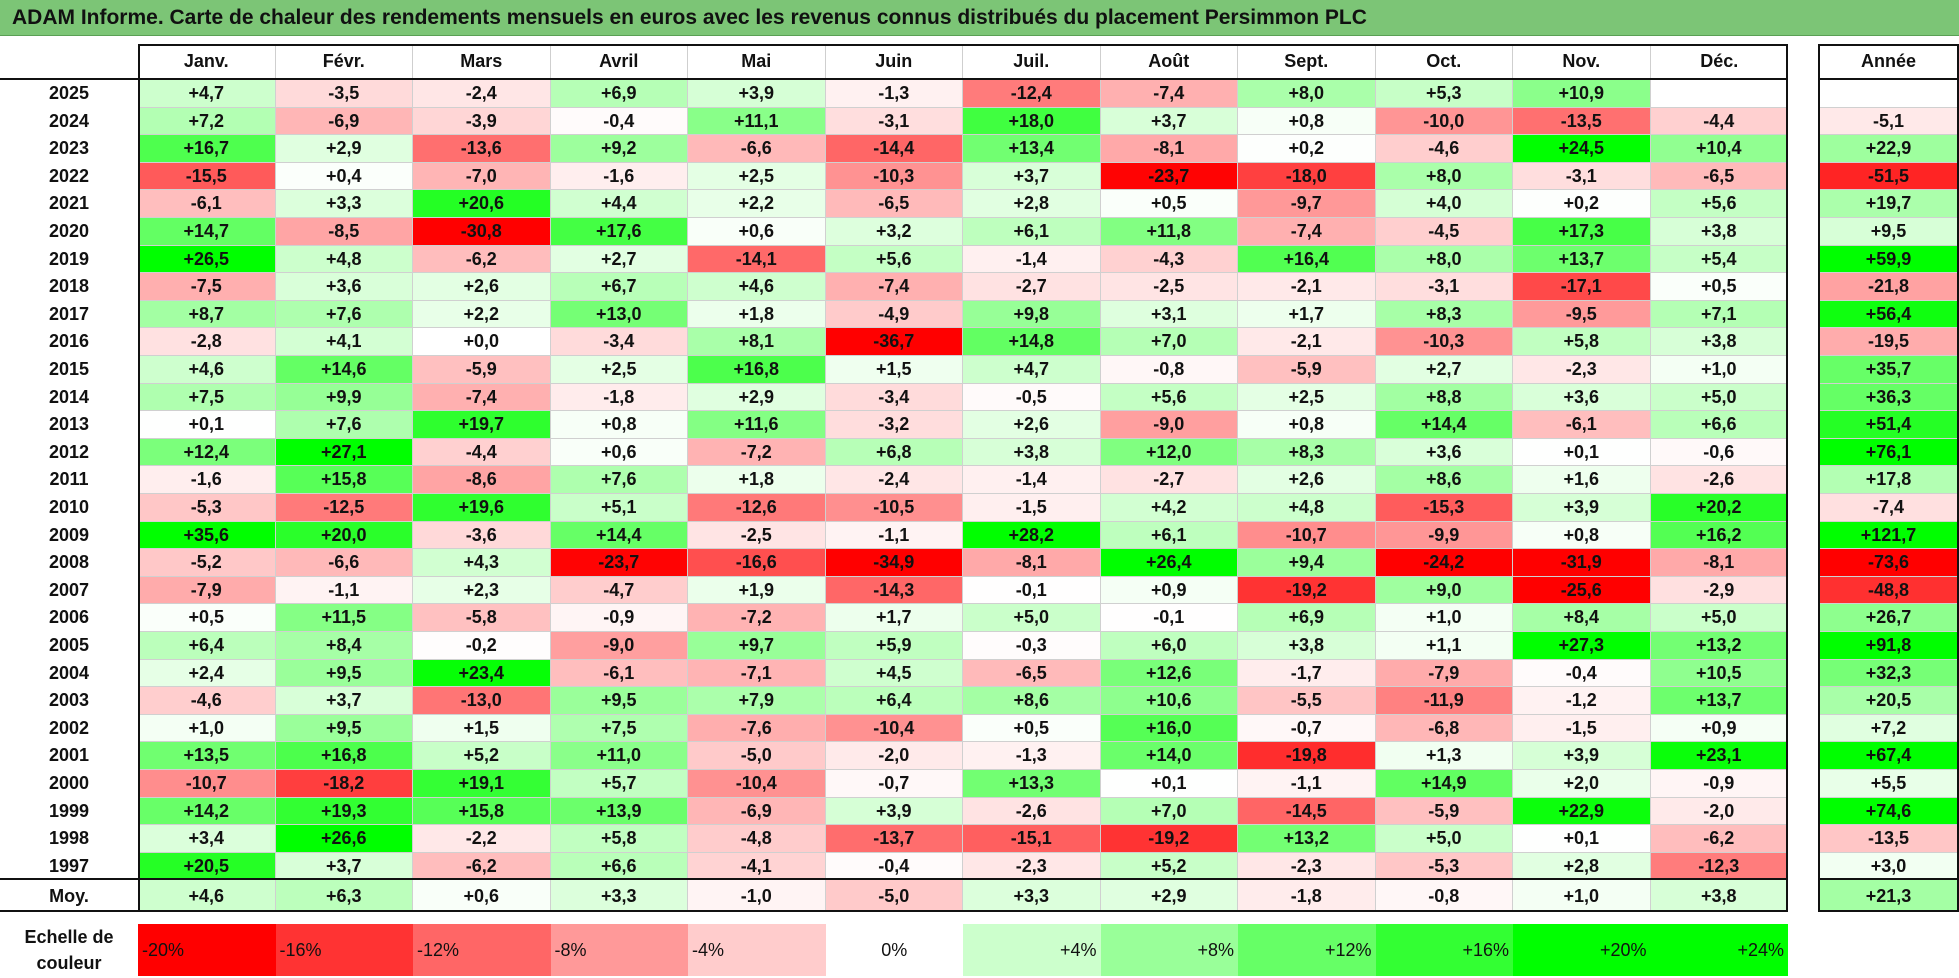  What do you see at coordinates (1888, 397) in the screenshot?
I see `annual-cell: +36,3` at bounding box center [1888, 397].